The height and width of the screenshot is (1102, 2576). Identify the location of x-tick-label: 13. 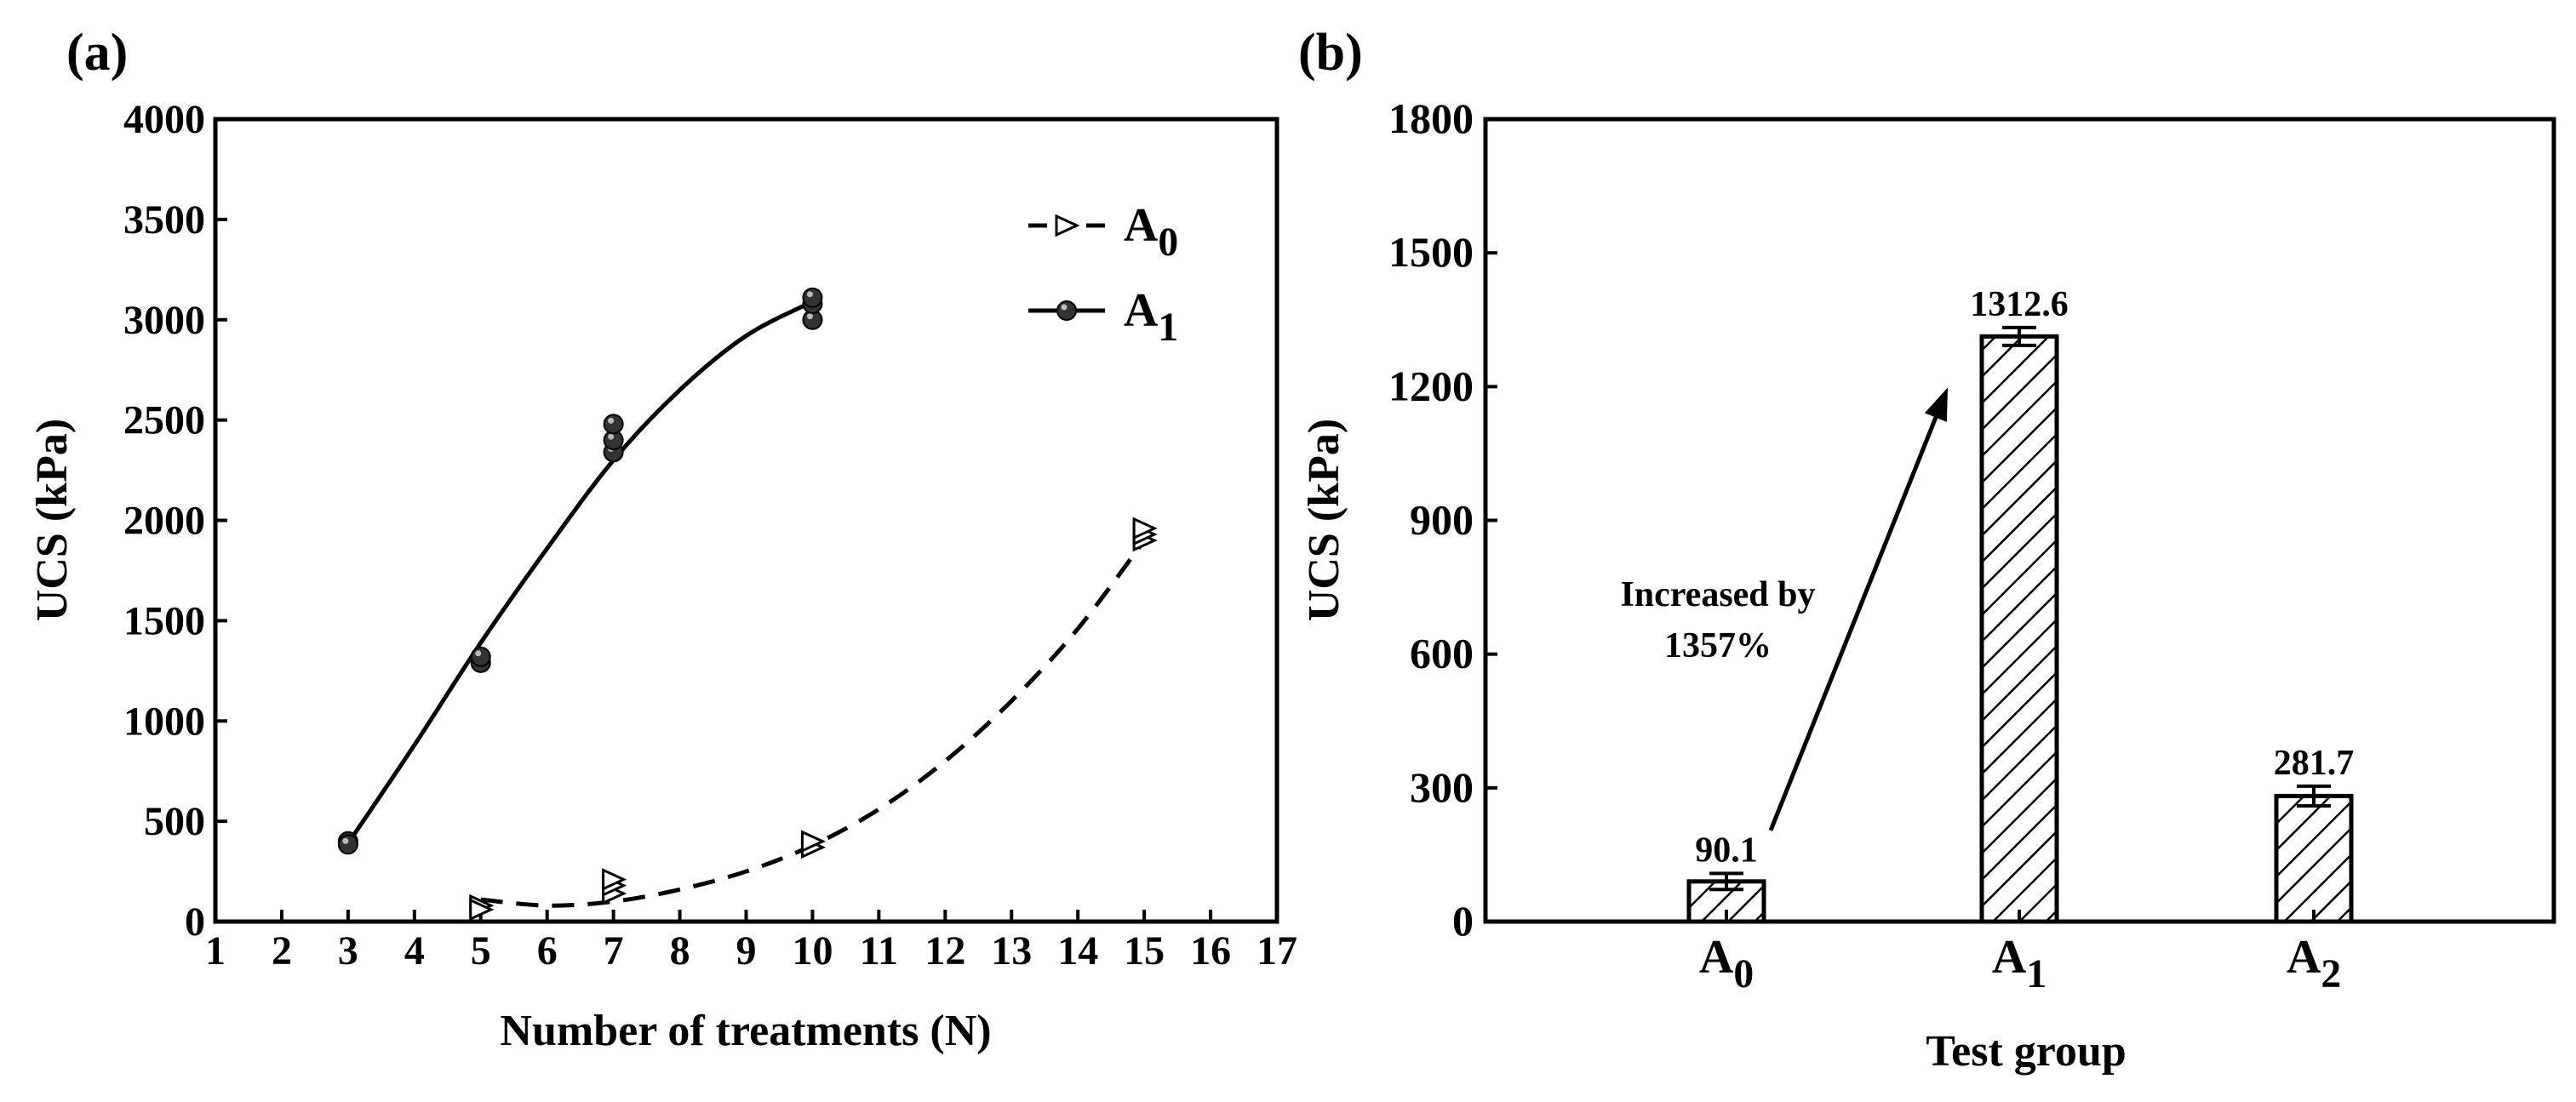
(1012, 951).